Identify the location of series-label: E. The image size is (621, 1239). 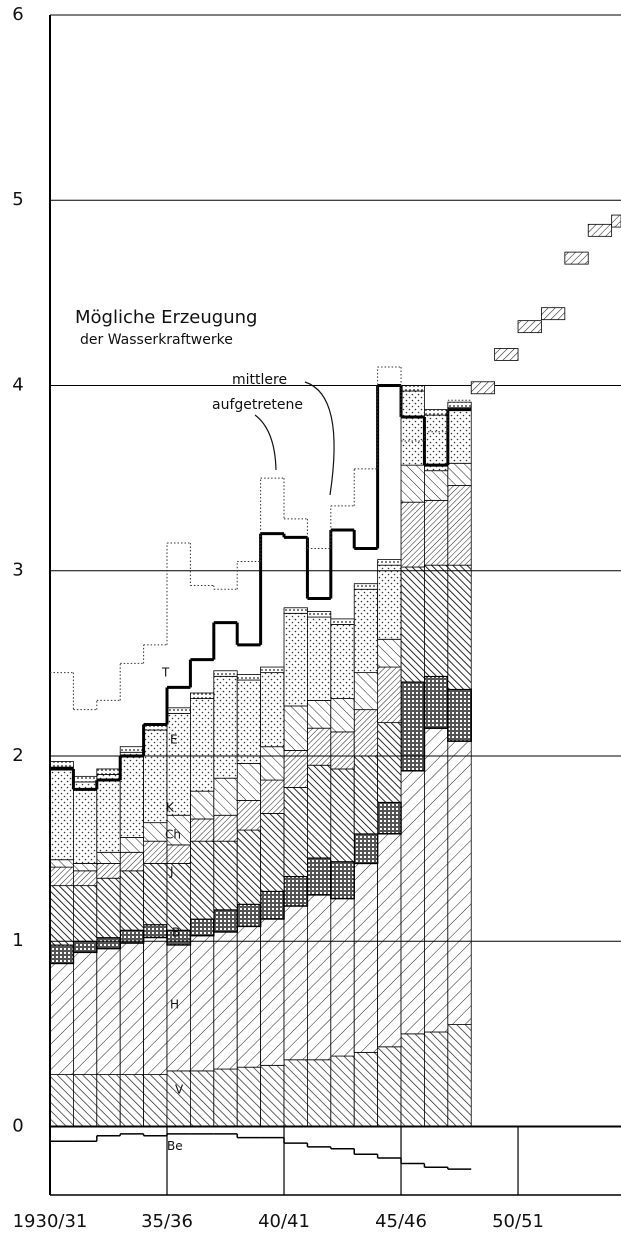
(174, 740).